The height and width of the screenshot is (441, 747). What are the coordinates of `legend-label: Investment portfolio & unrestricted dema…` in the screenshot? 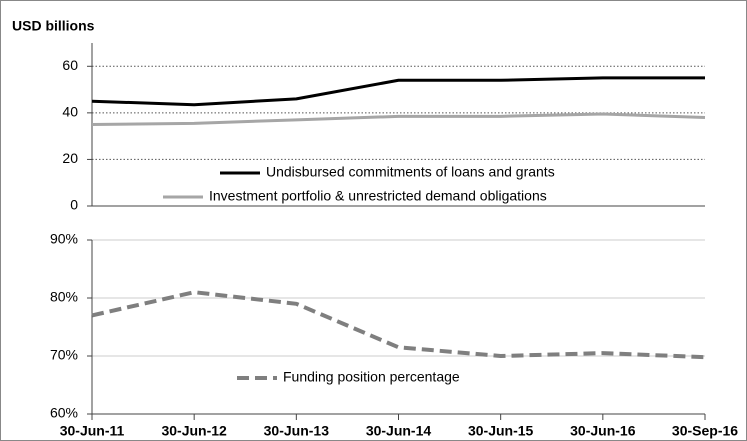 It's located at (378, 196).